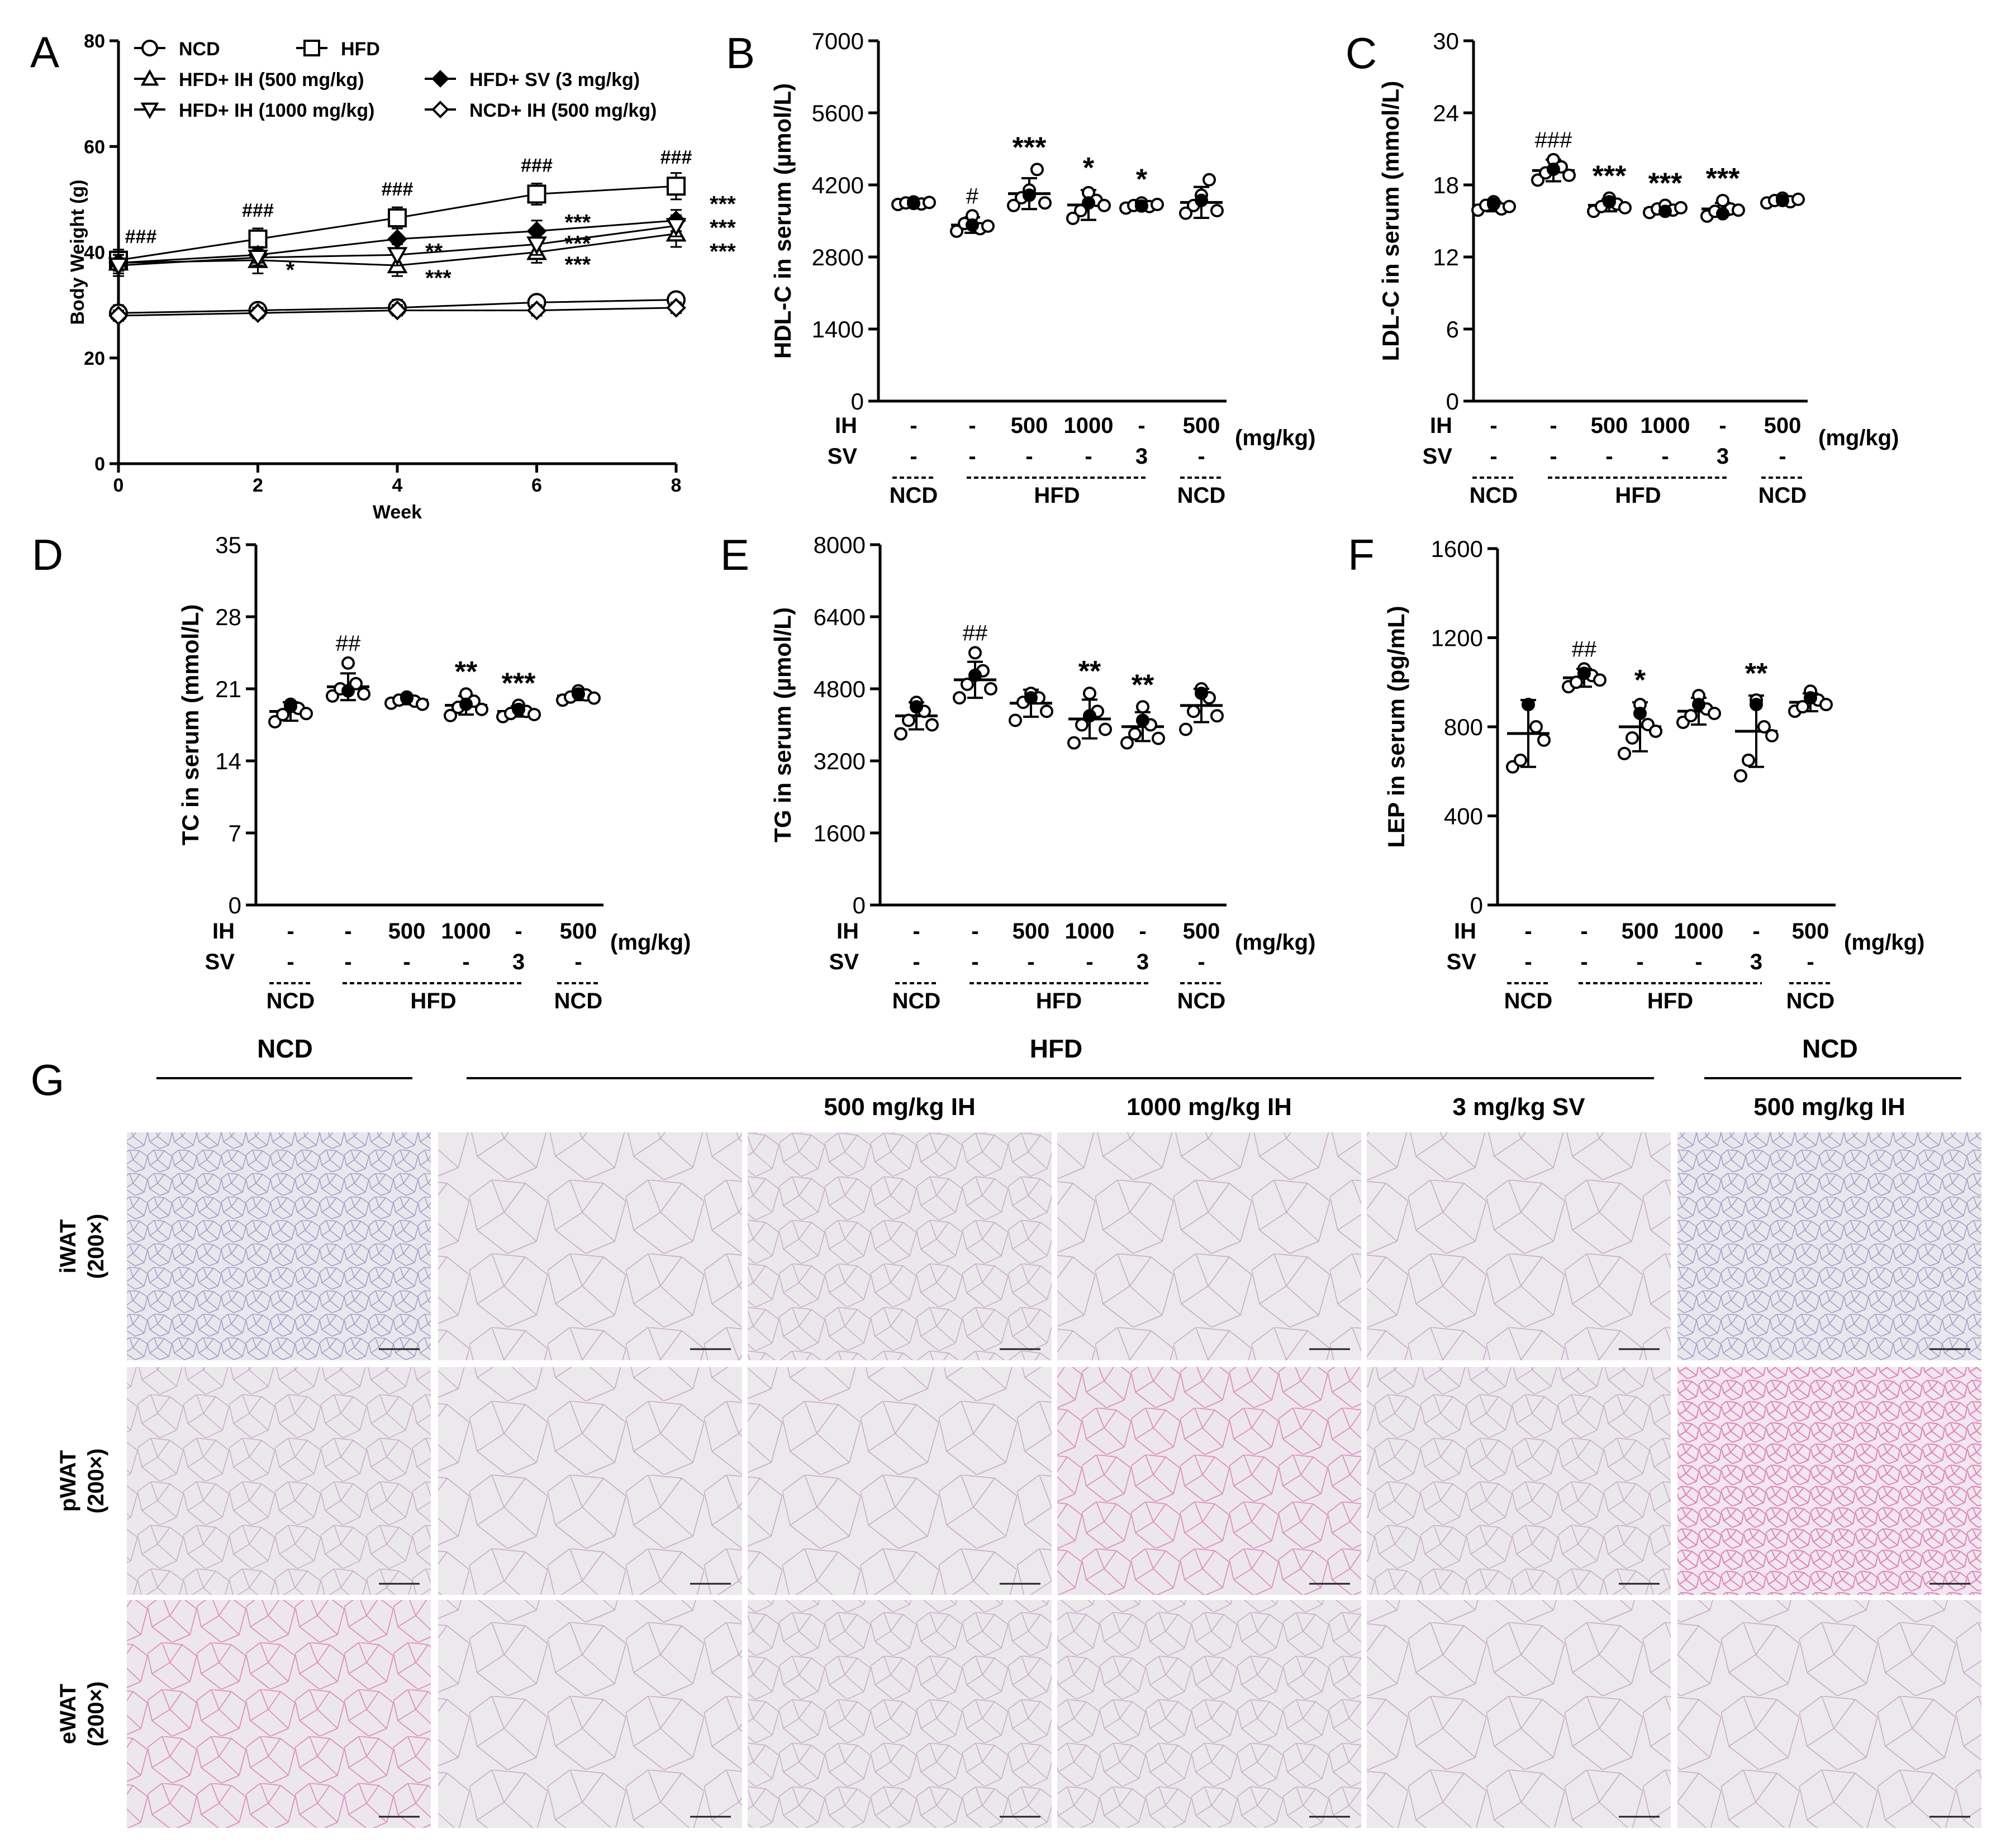 Image resolution: width=2001 pixels, height=1848 pixels. Describe the element at coordinates (844, 962) in the screenshot. I see `row-label-sv: SV` at that location.